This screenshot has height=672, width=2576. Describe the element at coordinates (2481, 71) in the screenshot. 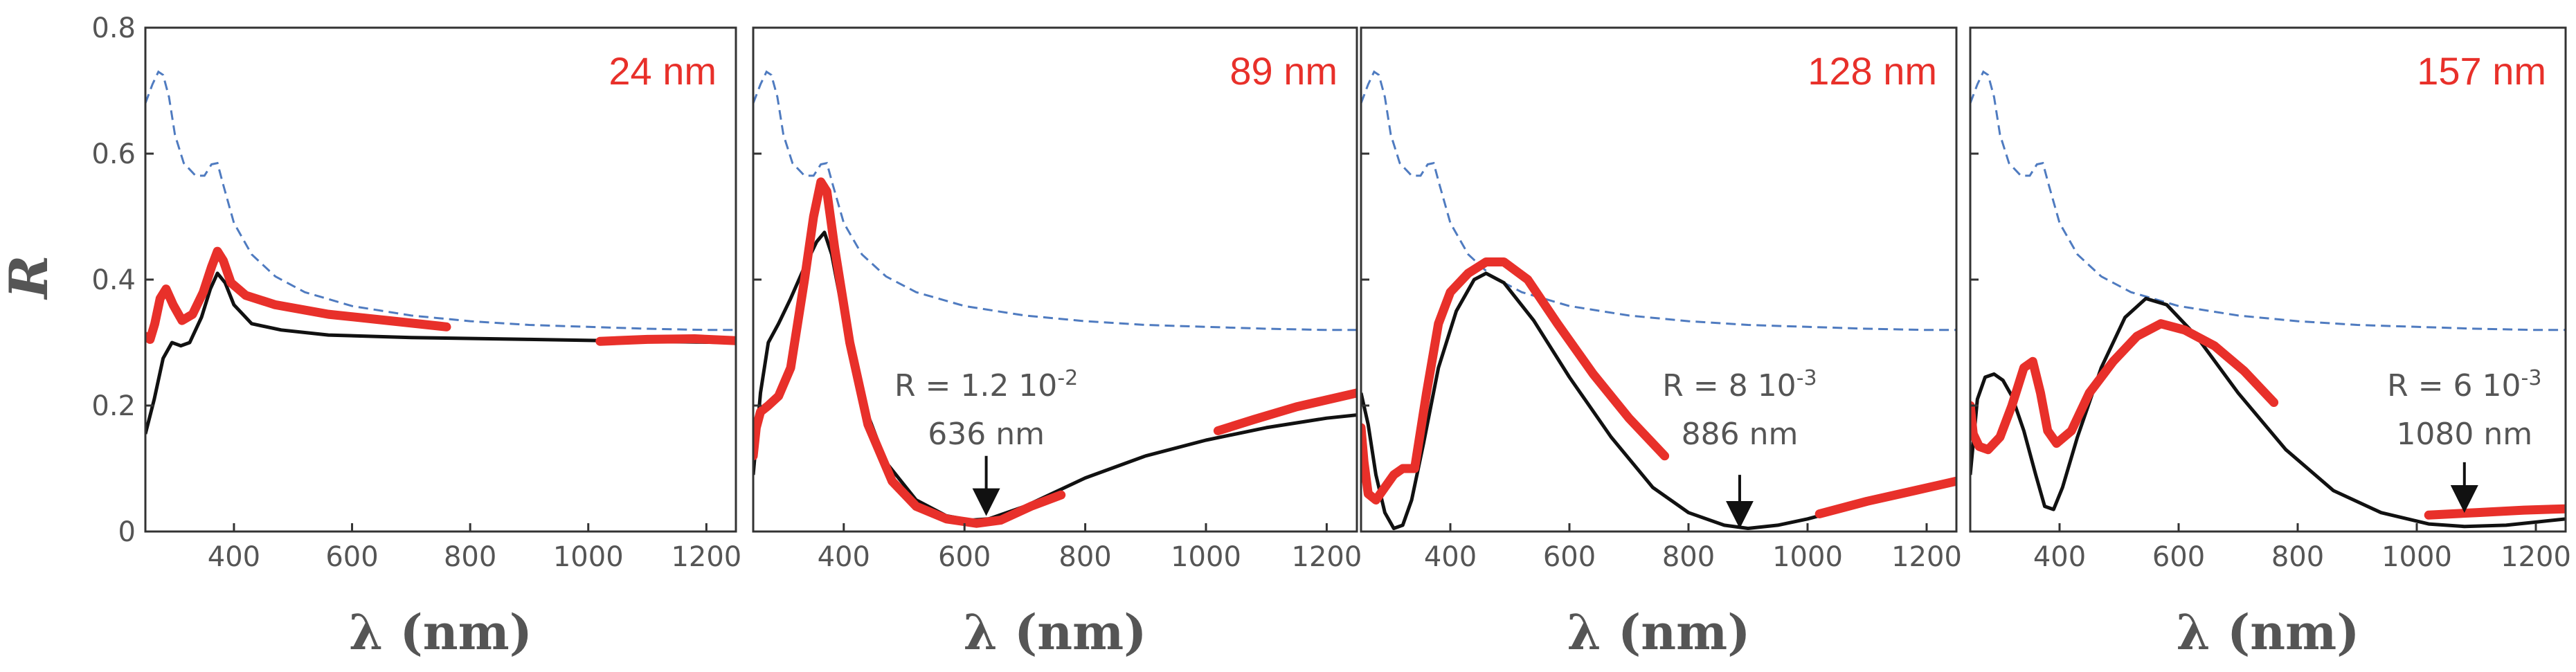

I see `panel-thickness-label: 157 nm` at that location.